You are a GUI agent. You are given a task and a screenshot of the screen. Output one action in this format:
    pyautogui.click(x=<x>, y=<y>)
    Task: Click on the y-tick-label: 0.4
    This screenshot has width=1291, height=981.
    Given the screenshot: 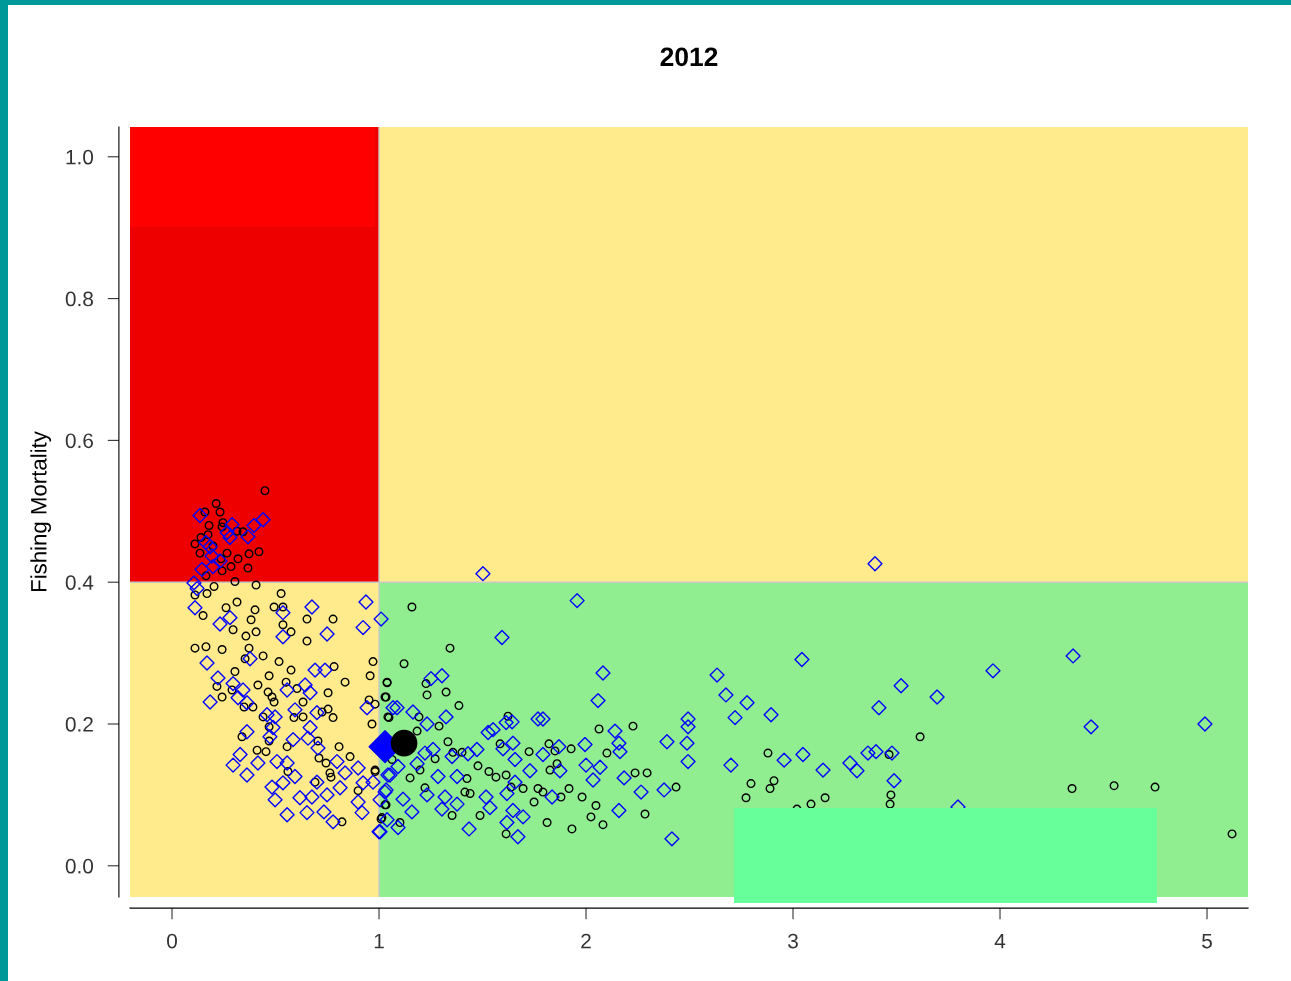 What is the action you would take?
    pyautogui.click(x=79, y=582)
    